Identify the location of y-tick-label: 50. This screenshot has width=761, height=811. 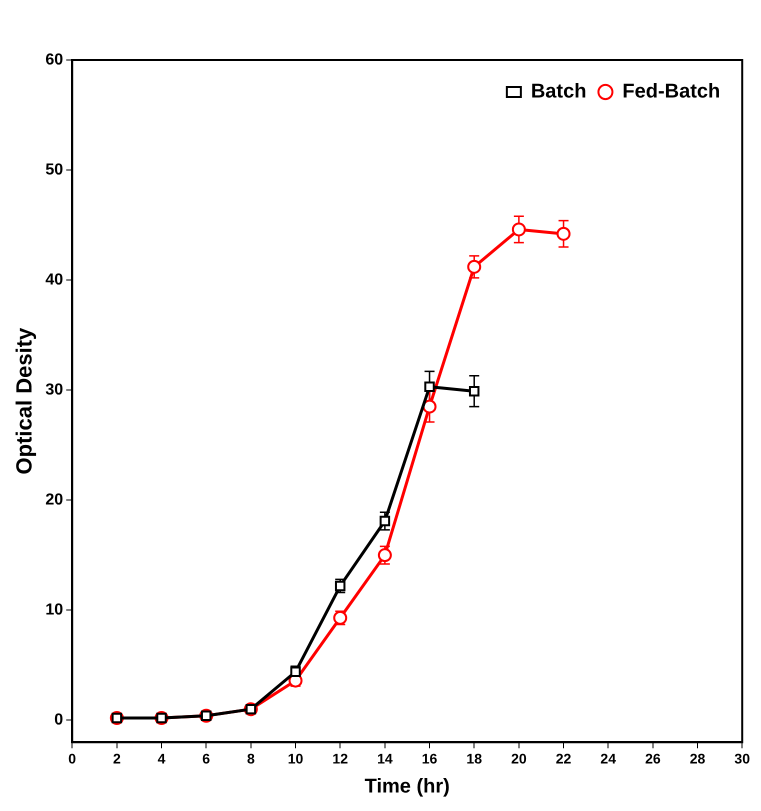
(54, 169).